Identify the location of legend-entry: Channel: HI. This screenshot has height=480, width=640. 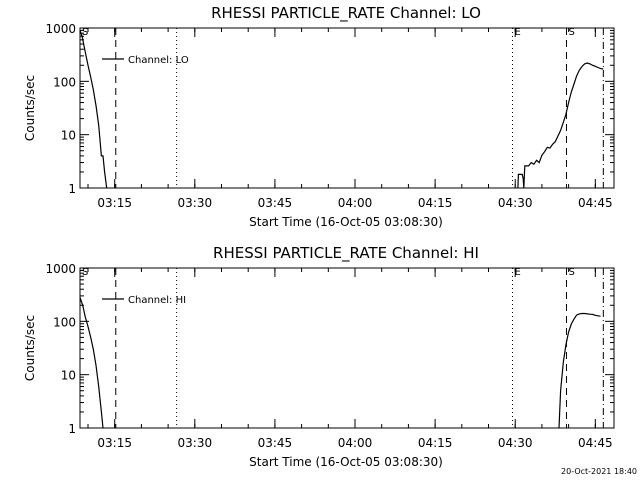
(157, 300).